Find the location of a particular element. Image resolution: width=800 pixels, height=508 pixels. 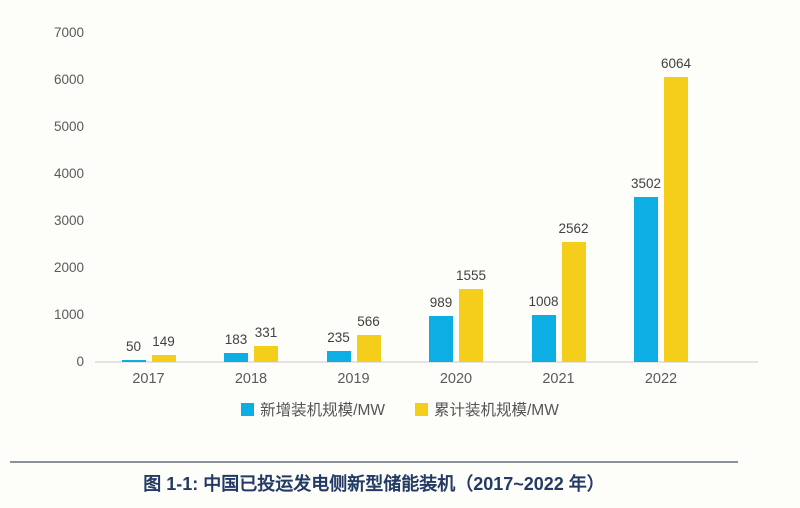

x-axis-line is located at coordinates (426, 362).